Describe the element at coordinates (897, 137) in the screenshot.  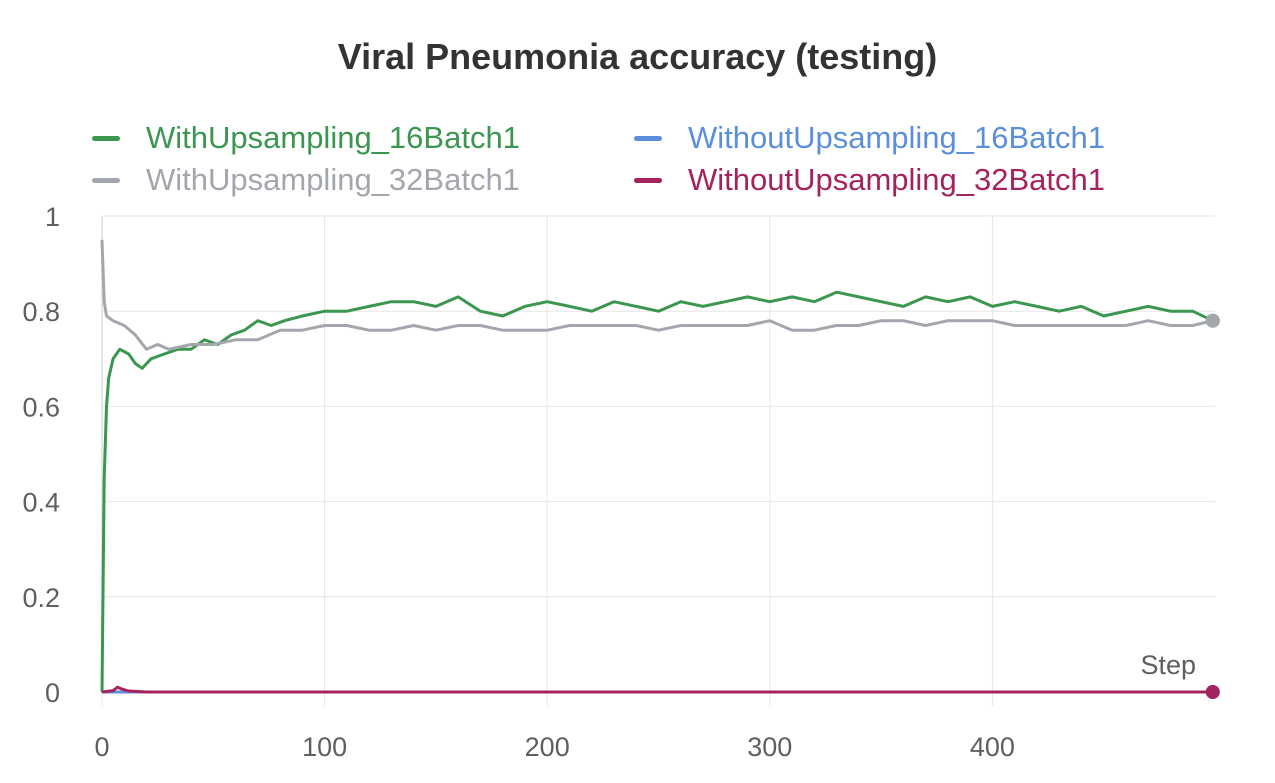
I see `legend-label-series-3: WithoutUpsampling_16Batch1` at that location.